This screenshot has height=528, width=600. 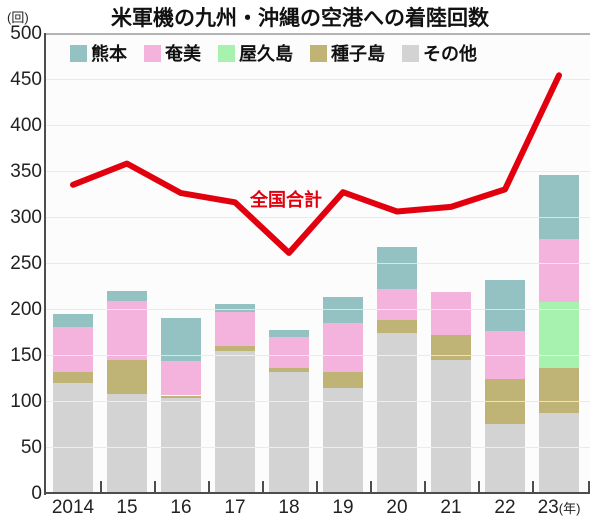 What do you see at coordinates (358, 54) in the screenshot?
I see `legend-label-種子島: 種子島` at bounding box center [358, 54].